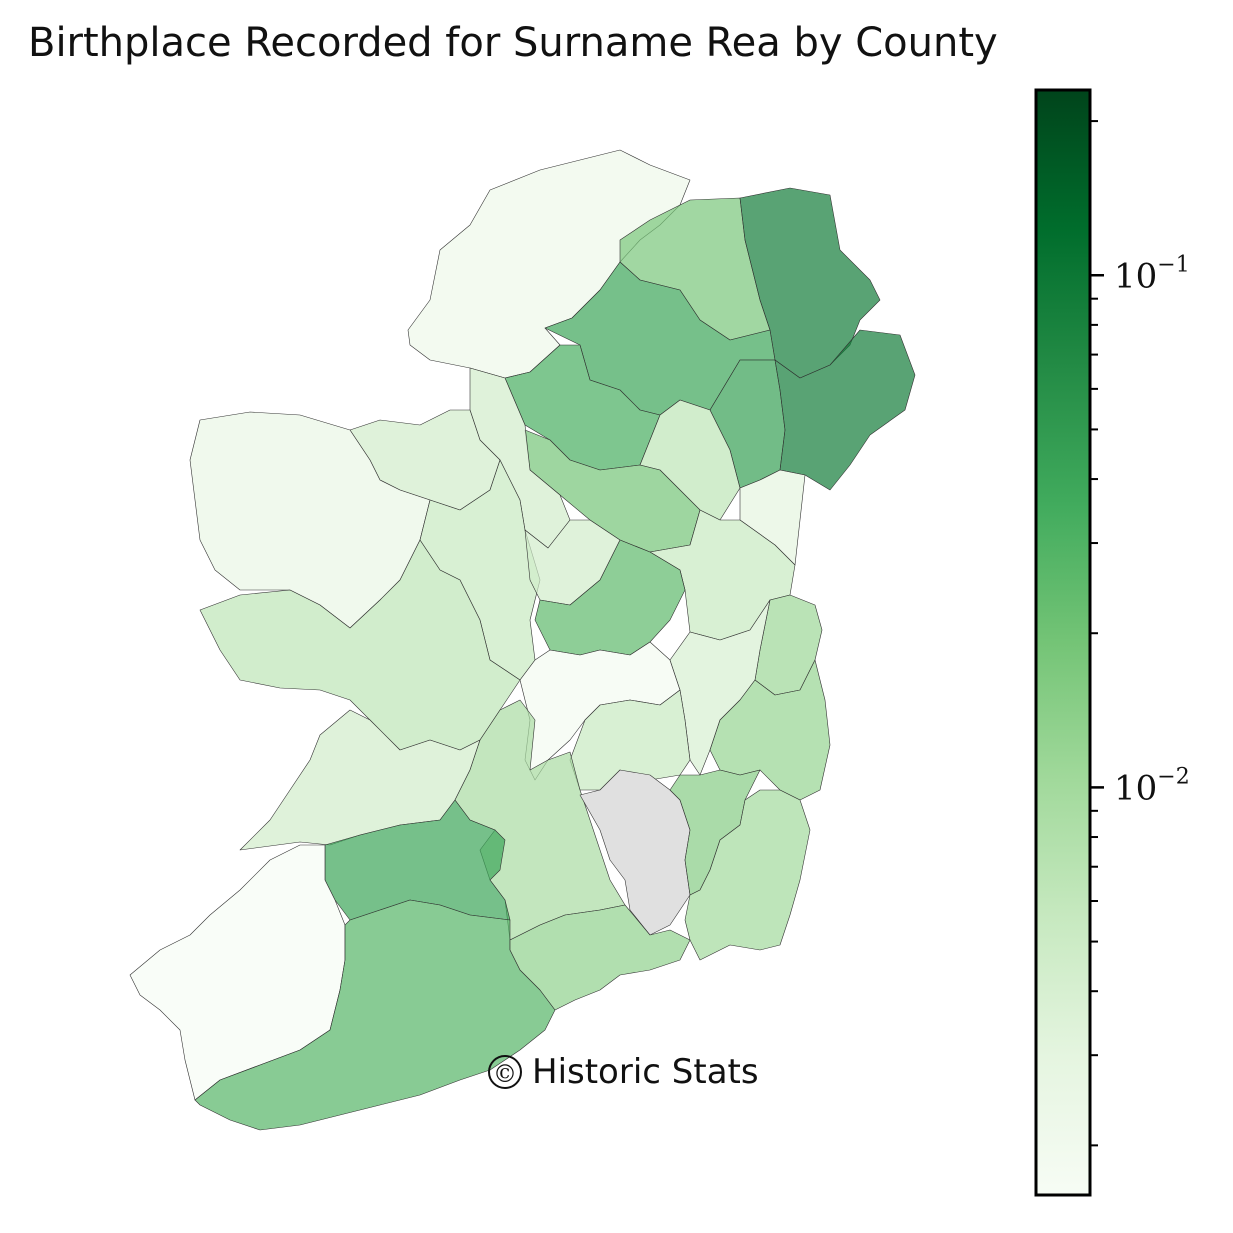 This screenshot has width=1233, height=1233. What do you see at coordinates (630, 740) in the screenshot?
I see `county-laois` at bounding box center [630, 740].